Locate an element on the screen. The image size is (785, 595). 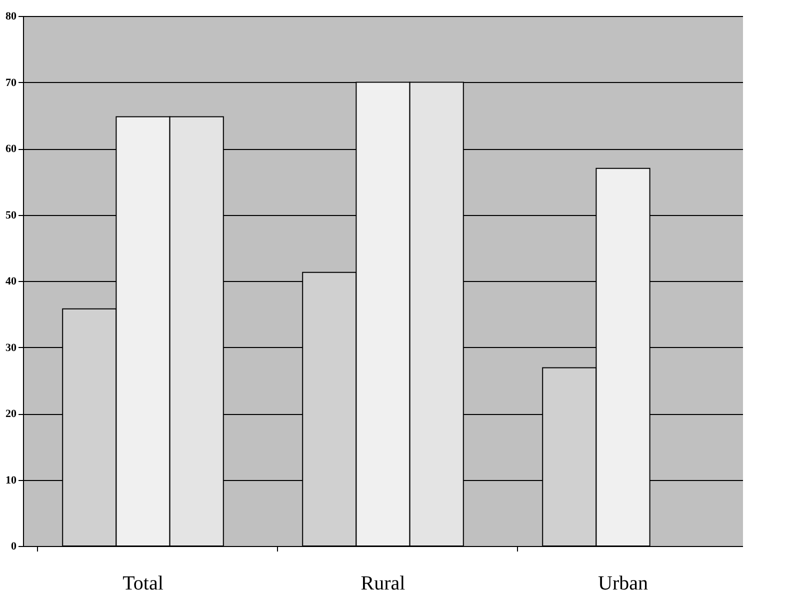
y-tick-label: 80 is located at coordinates (11, 16).